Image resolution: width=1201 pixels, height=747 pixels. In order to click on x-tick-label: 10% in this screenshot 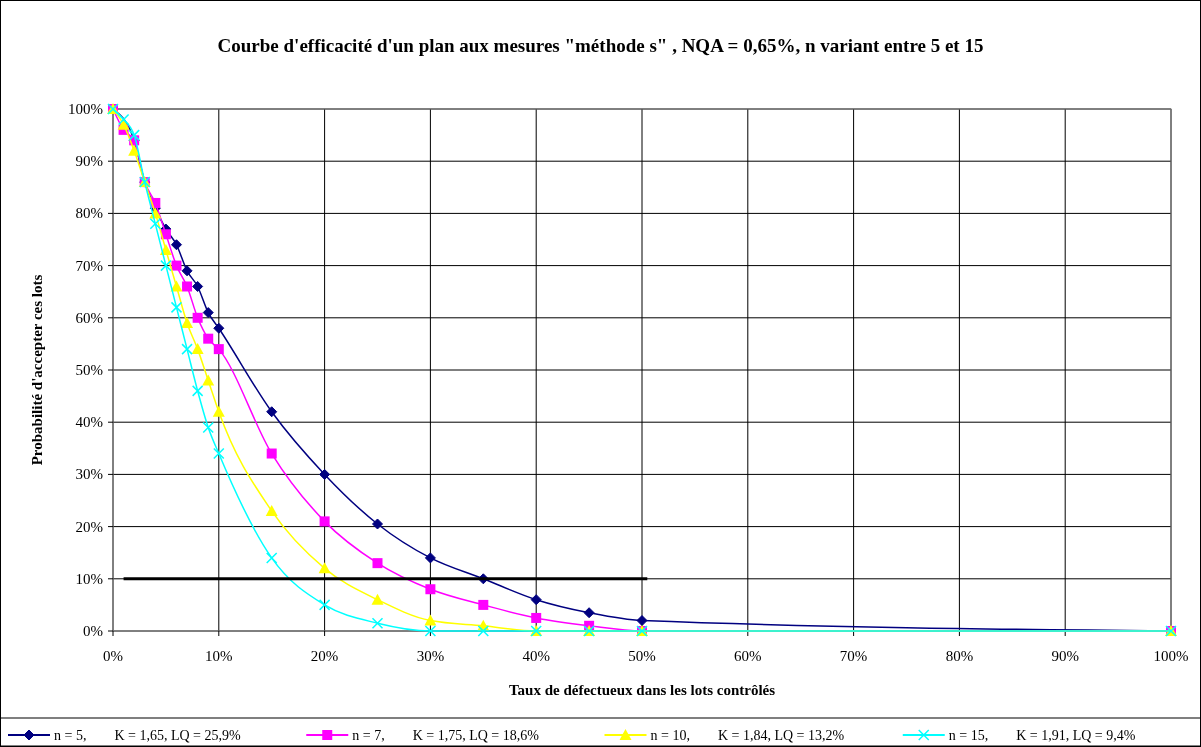, I will do `click(219, 656)`.